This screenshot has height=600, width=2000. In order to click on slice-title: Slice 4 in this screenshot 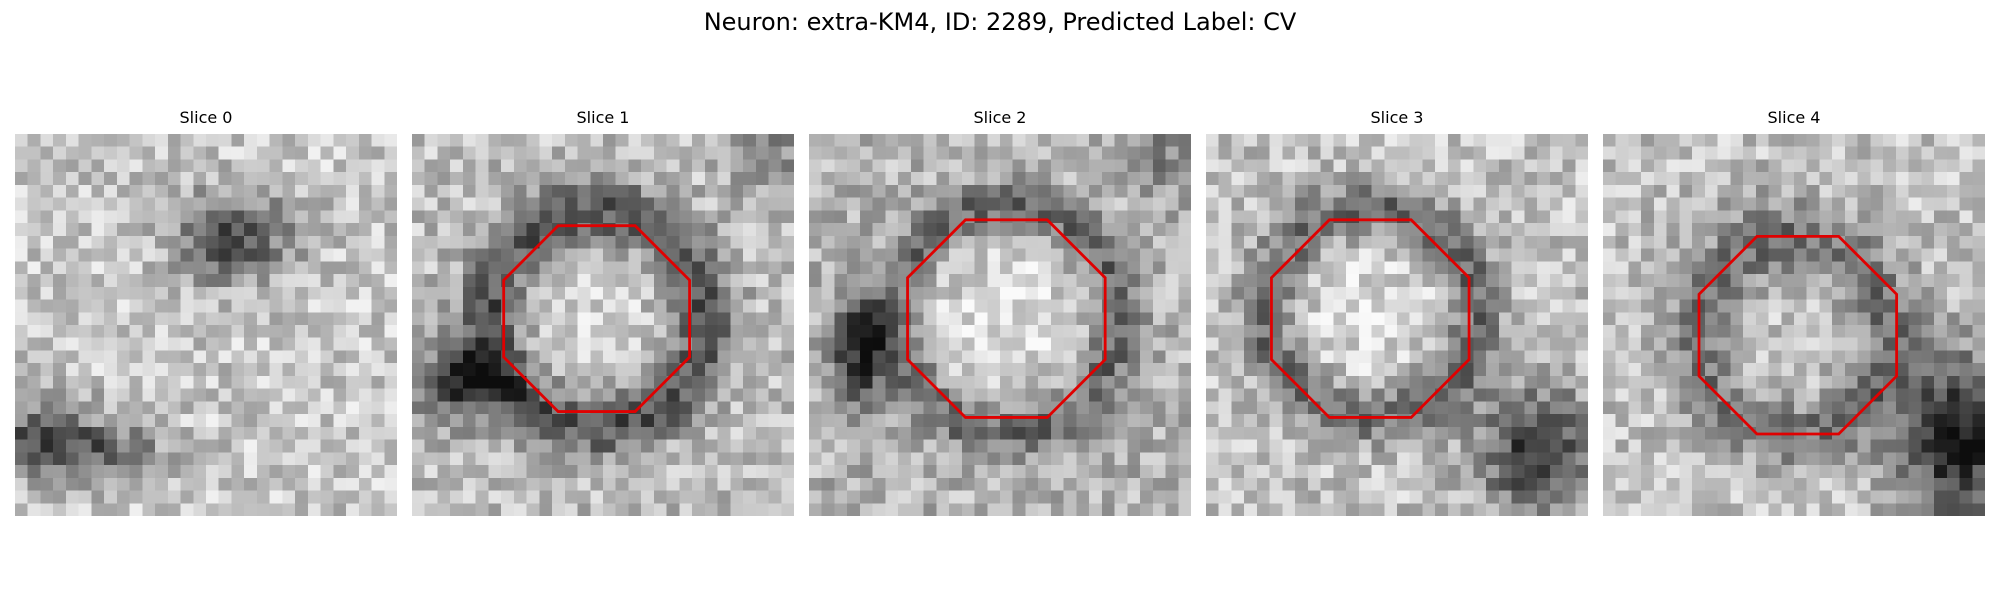, I will do `click(1794, 118)`.